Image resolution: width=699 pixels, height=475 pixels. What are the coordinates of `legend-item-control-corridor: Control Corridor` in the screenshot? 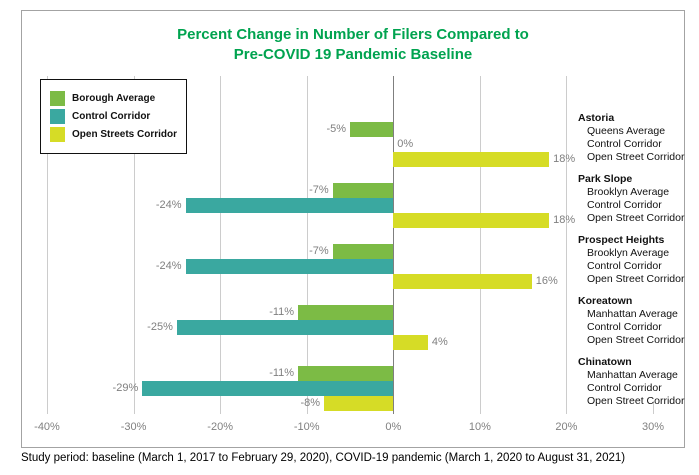 It's located at (113, 116).